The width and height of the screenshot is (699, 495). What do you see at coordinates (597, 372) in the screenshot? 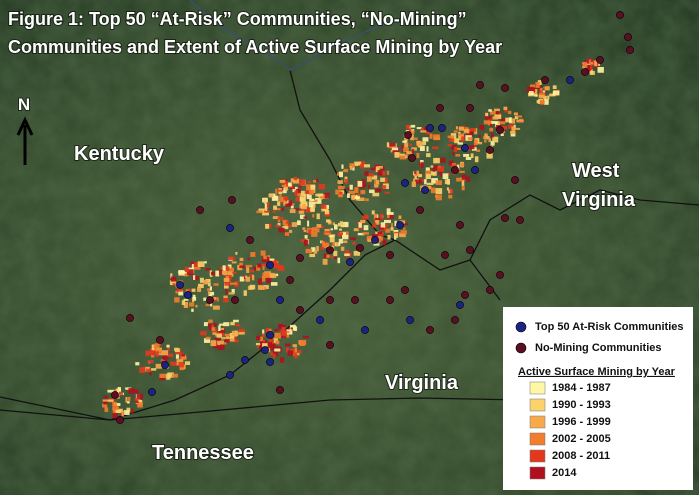
I see `legend-title: Active Surface Mining by Year` at bounding box center [597, 372].